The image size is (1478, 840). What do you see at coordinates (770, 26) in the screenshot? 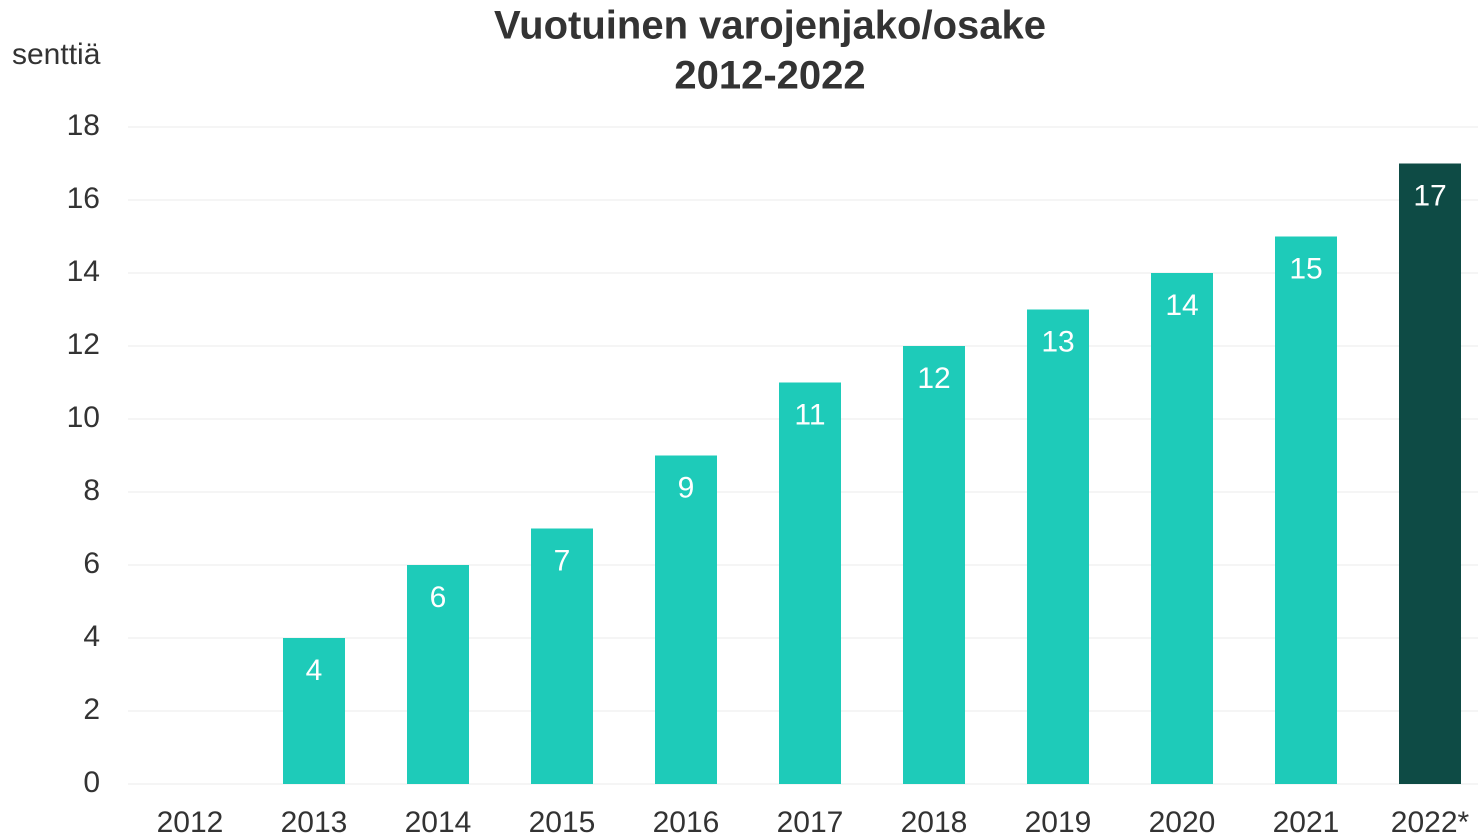
I see `chart-title: Vuotuinen varojenjako/osake` at bounding box center [770, 26].